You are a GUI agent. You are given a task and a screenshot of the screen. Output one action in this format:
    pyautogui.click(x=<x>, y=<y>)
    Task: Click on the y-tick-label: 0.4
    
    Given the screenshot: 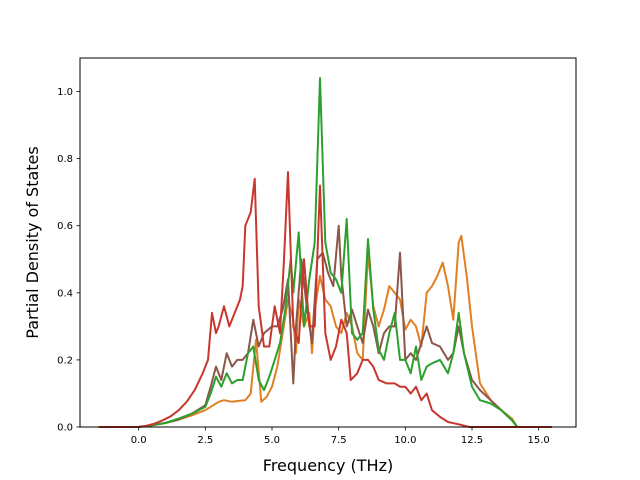 What is the action you would take?
    pyautogui.click(x=65, y=293)
    